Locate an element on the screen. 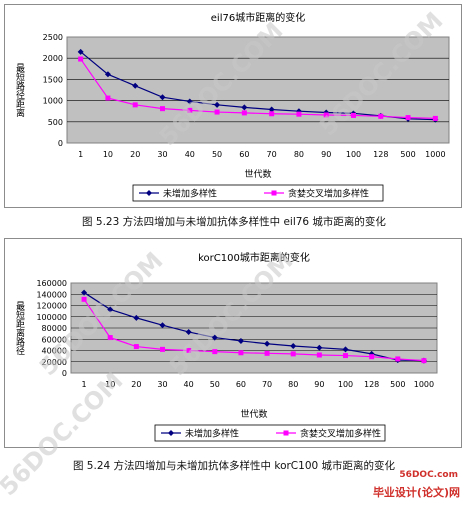  x-tick-label: 10 is located at coordinates (110, 384).